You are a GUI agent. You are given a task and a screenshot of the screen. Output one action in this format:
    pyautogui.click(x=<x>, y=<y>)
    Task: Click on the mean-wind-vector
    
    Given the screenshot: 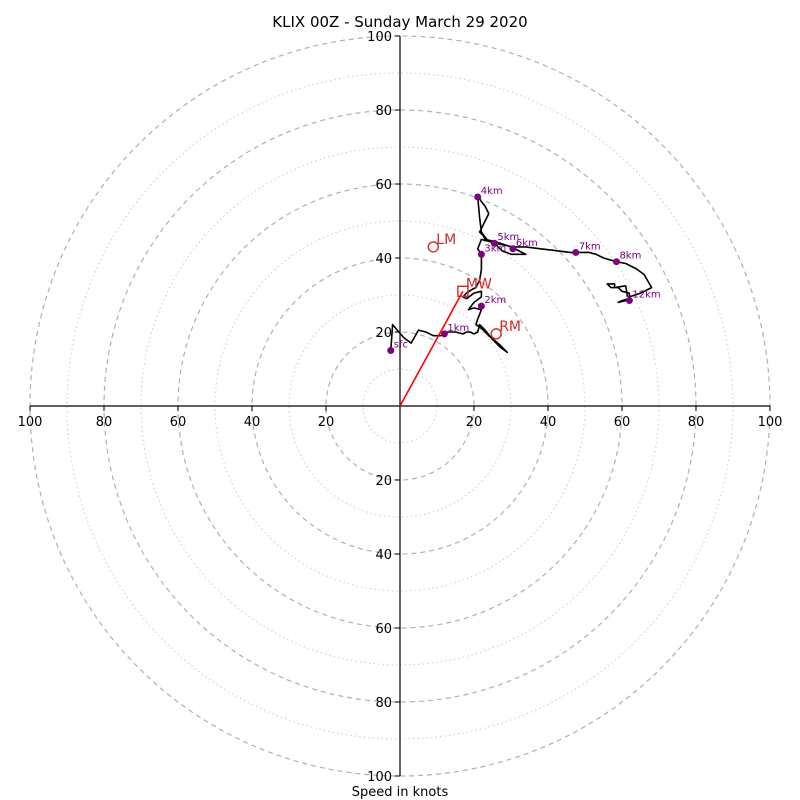 What is the action you would take?
    pyautogui.click(x=431, y=348)
    